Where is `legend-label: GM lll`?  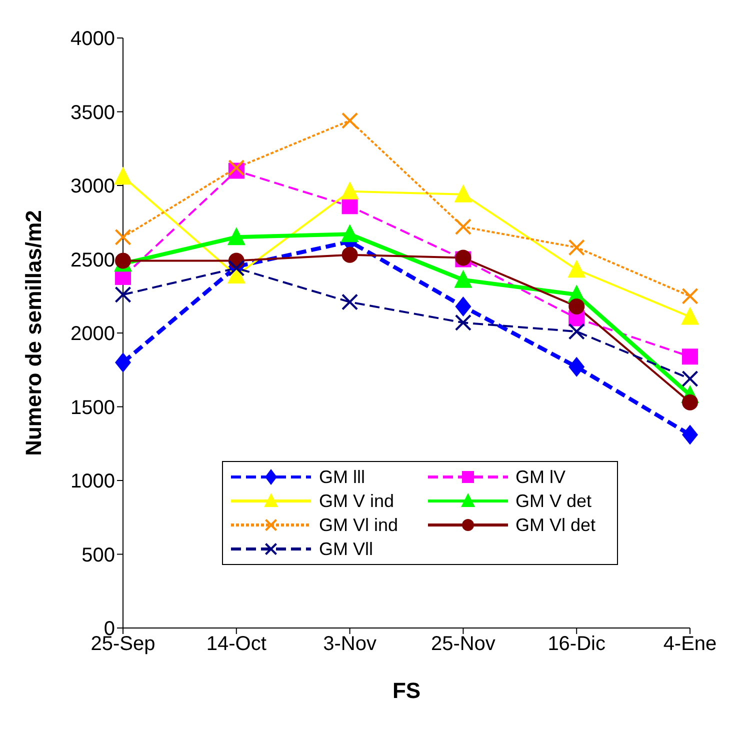 legend-label: GM lll is located at coordinates (342, 477).